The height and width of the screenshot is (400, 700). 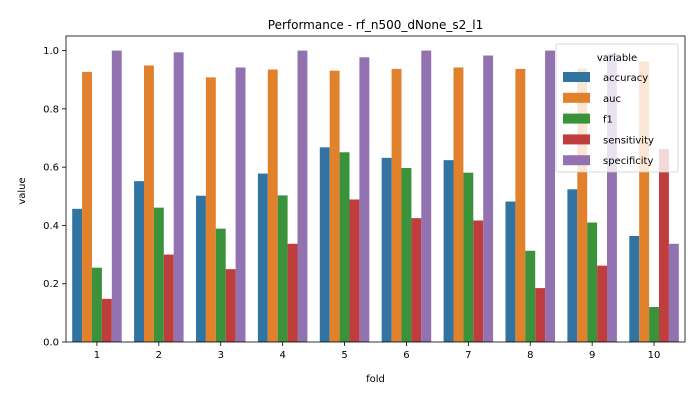 I want to click on y-tick-label: 0.4, so click(x=51, y=226).